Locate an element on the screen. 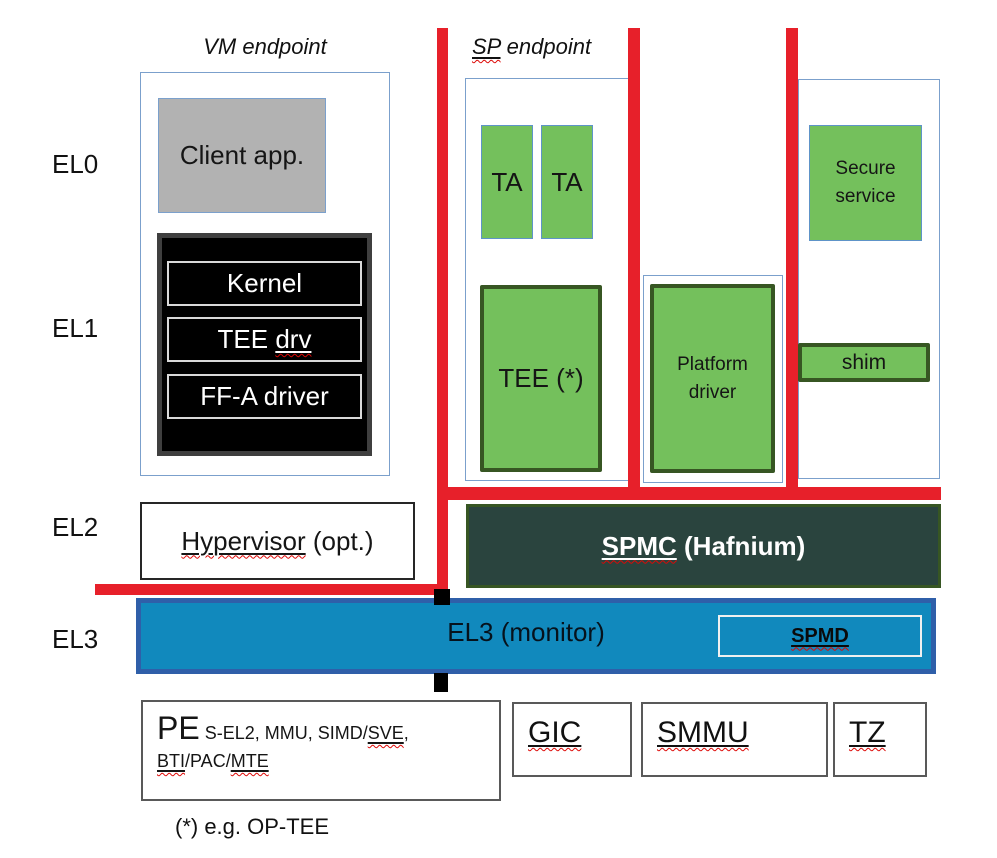 This screenshot has width=997, height=858. ffa-driver-label: FF-A driver is located at coordinates (264, 396).